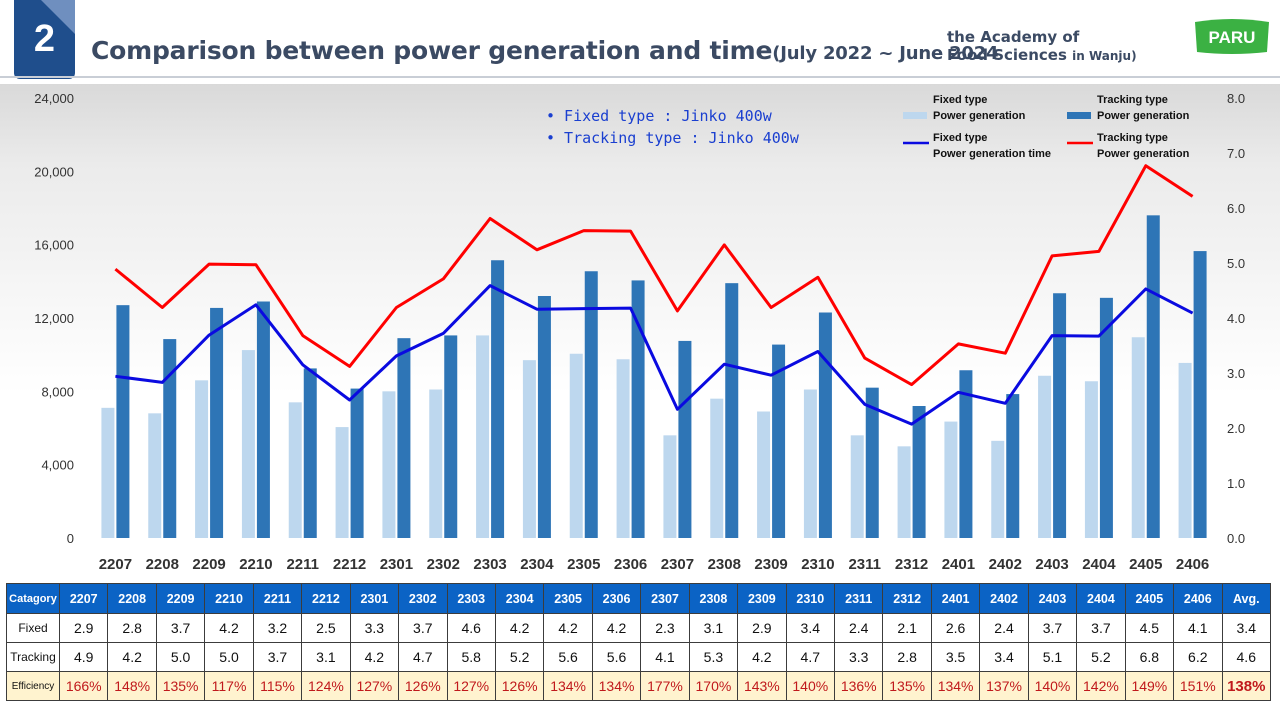  Describe the element at coordinates (858, 686) in the screenshot. I see `table-cell: 136%` at that location.